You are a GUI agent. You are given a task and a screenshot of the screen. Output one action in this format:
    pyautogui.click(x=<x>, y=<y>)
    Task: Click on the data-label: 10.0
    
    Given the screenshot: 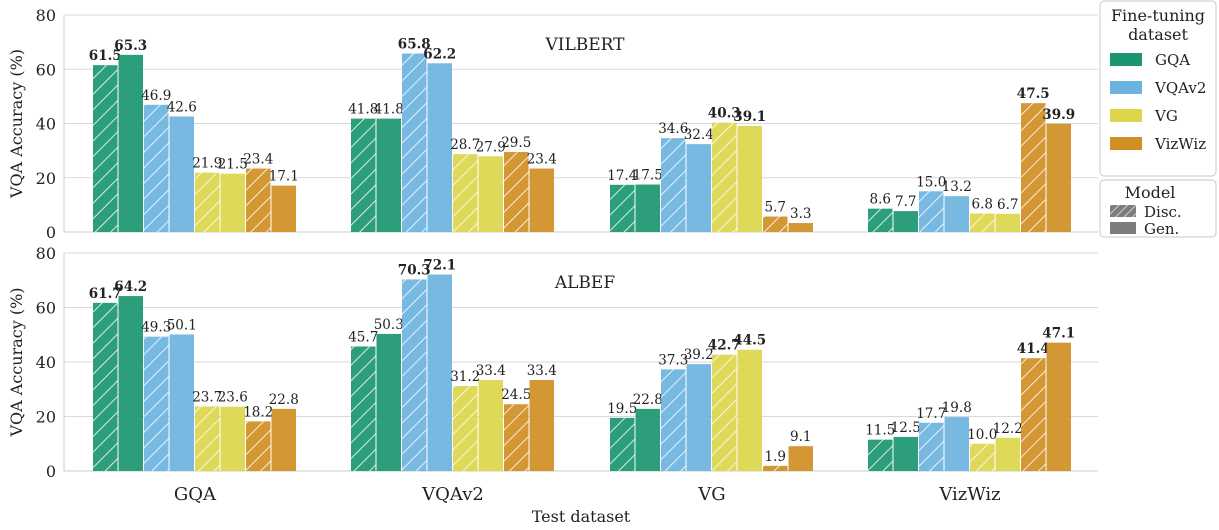 What is the action you would take?
    pyautogui.click(x=982, y=435)
    